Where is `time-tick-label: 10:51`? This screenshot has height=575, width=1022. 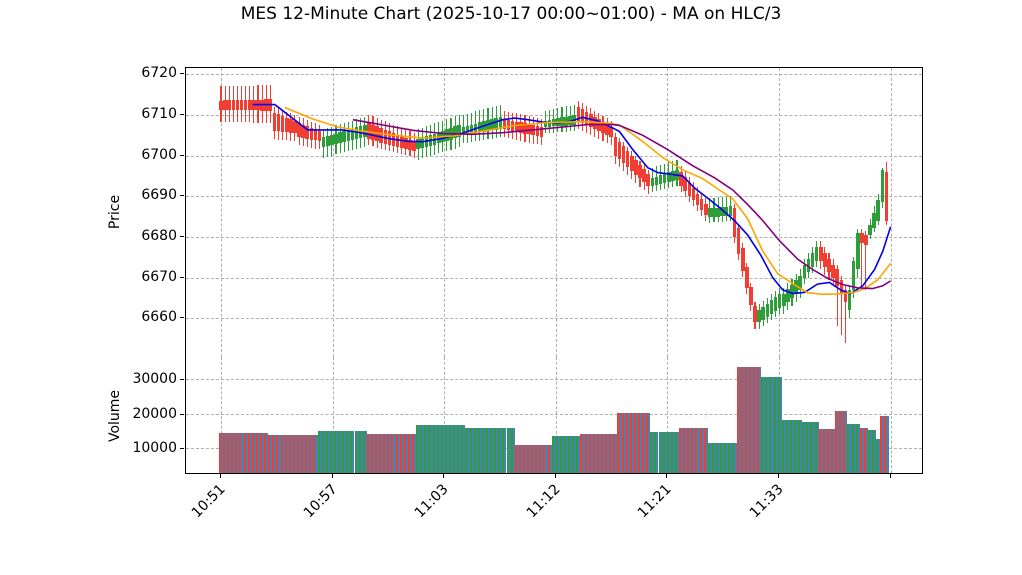 time-tick-label: 10:51 is located at coordinates (208, 501).